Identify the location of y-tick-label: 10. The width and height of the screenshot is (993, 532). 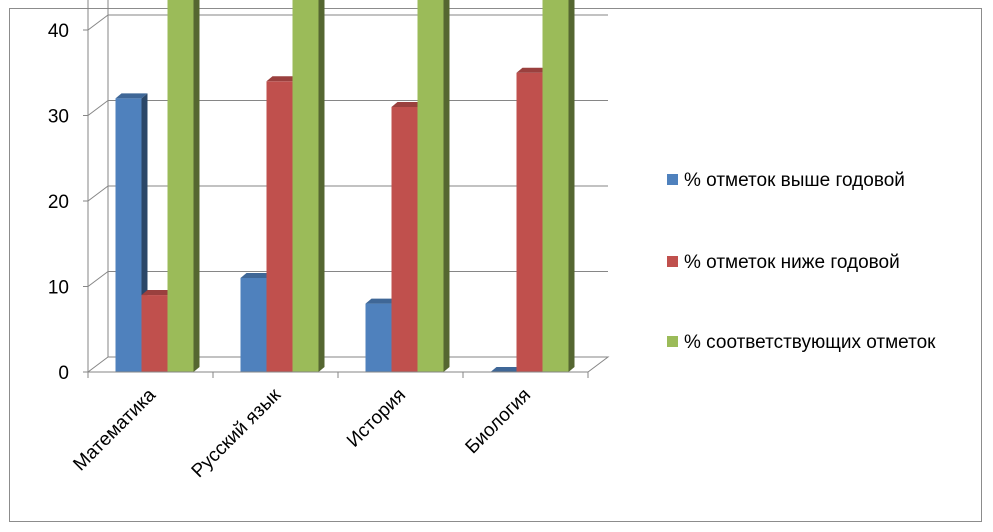
(58, 288).